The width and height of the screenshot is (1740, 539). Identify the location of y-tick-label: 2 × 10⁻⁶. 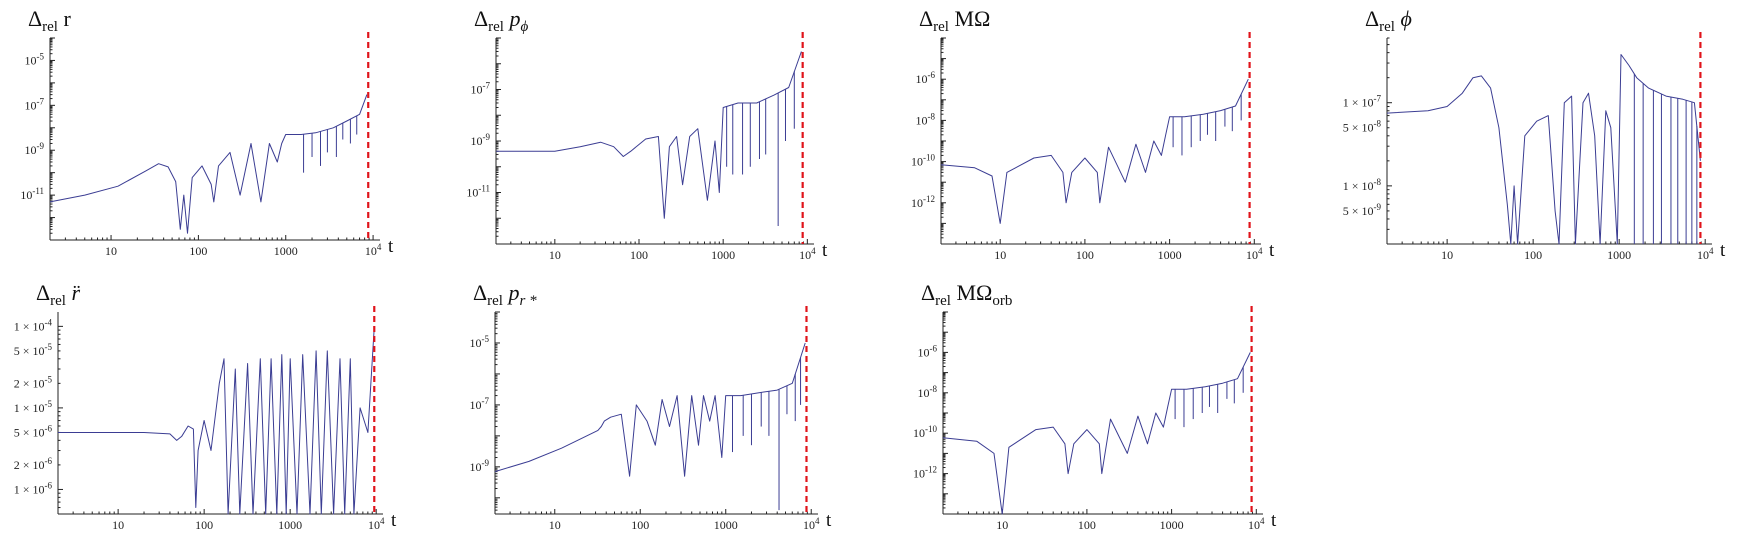
(33, 464).